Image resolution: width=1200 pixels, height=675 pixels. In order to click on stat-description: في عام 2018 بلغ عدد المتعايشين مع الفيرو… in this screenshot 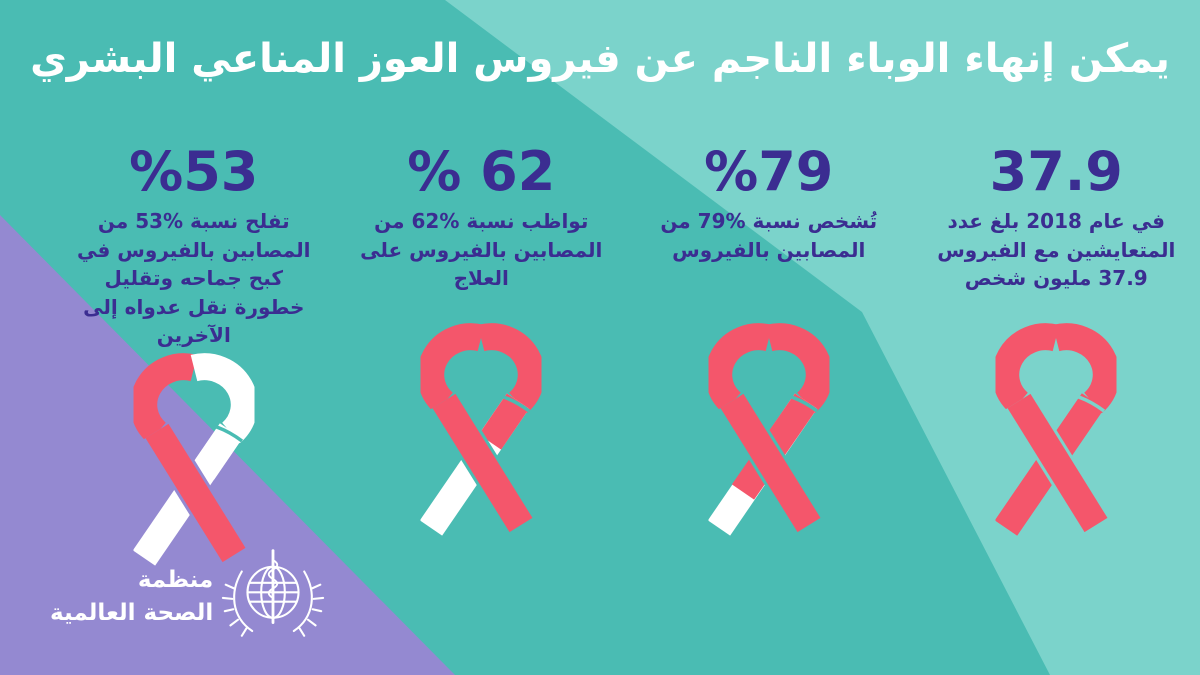, I will do `click(1056, 250)`.